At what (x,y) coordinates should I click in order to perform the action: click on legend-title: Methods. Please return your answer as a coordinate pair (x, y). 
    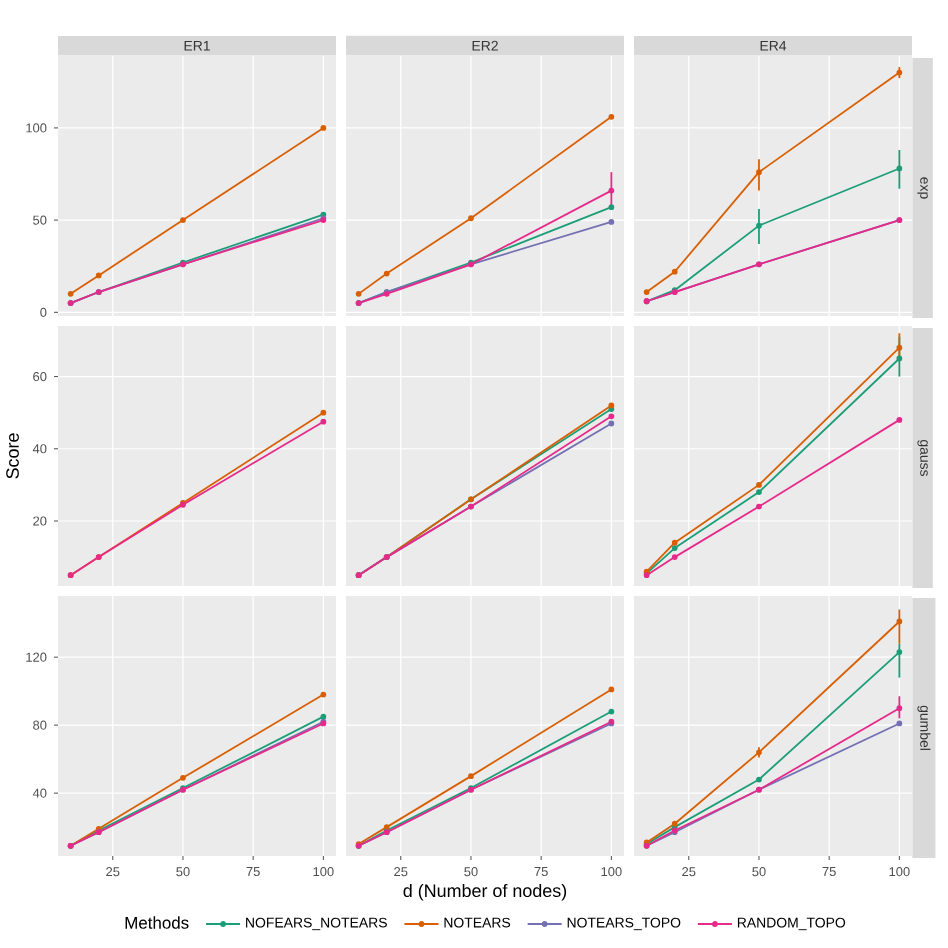
    Looking at the image, I should click on (157, 922).